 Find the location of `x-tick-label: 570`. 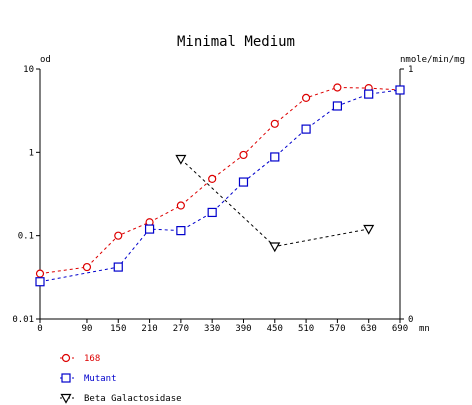

x-tick-label: 570 is located at coordinates (337, 329).